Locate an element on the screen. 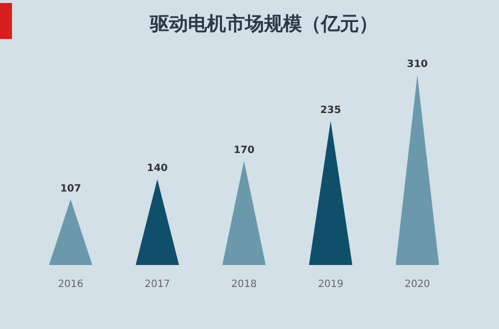 The width and height of the screenshot is (499, 329). chart-title: 驱动电机市场规模（亿元） is located at coordinates (263, 24).